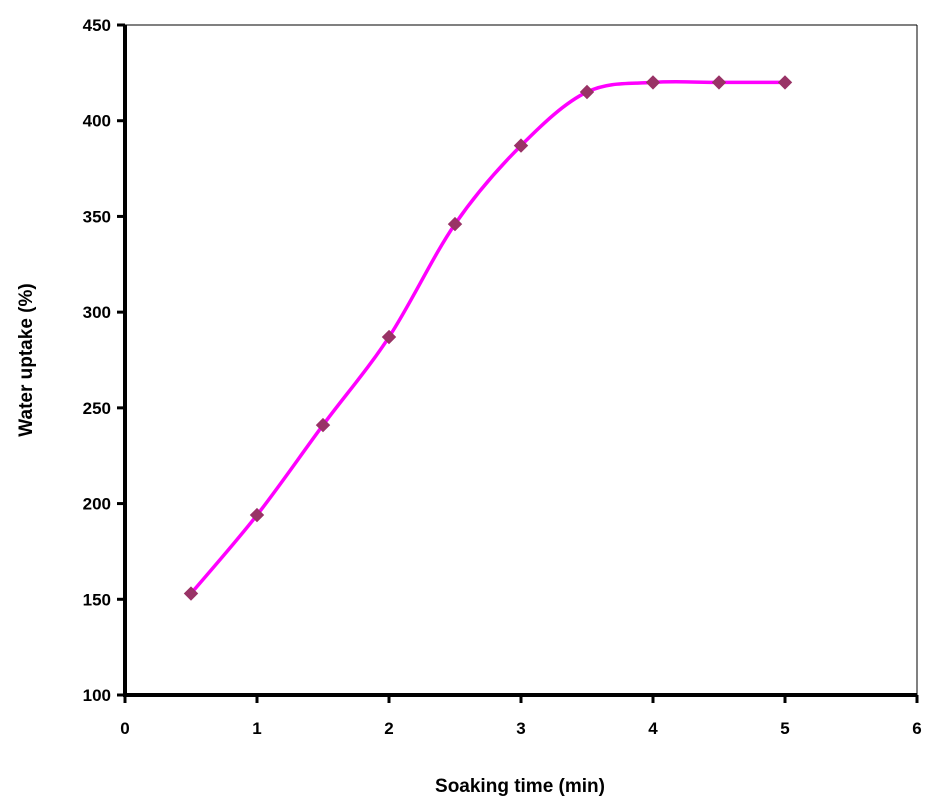  Describe the element at coordinates (520, 728) in the screenshot. I see `x-tick-label: 3` at that location.